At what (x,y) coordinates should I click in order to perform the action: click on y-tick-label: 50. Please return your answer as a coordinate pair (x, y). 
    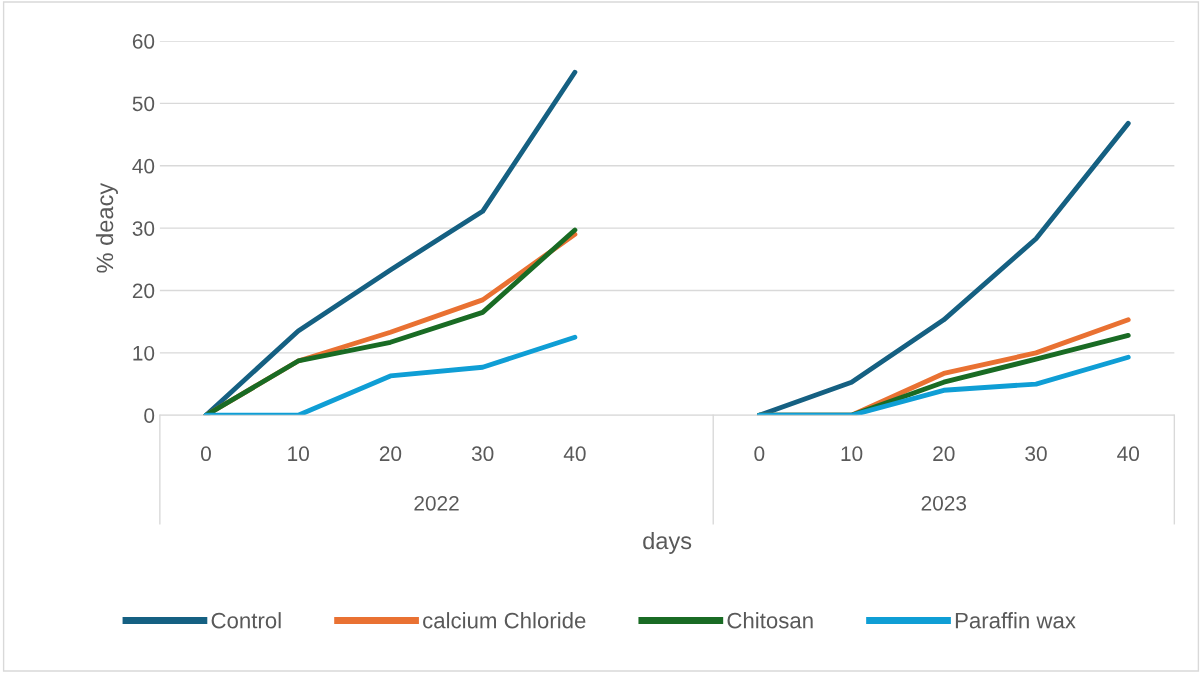
    Looking at the image, I should click on (143, 104).